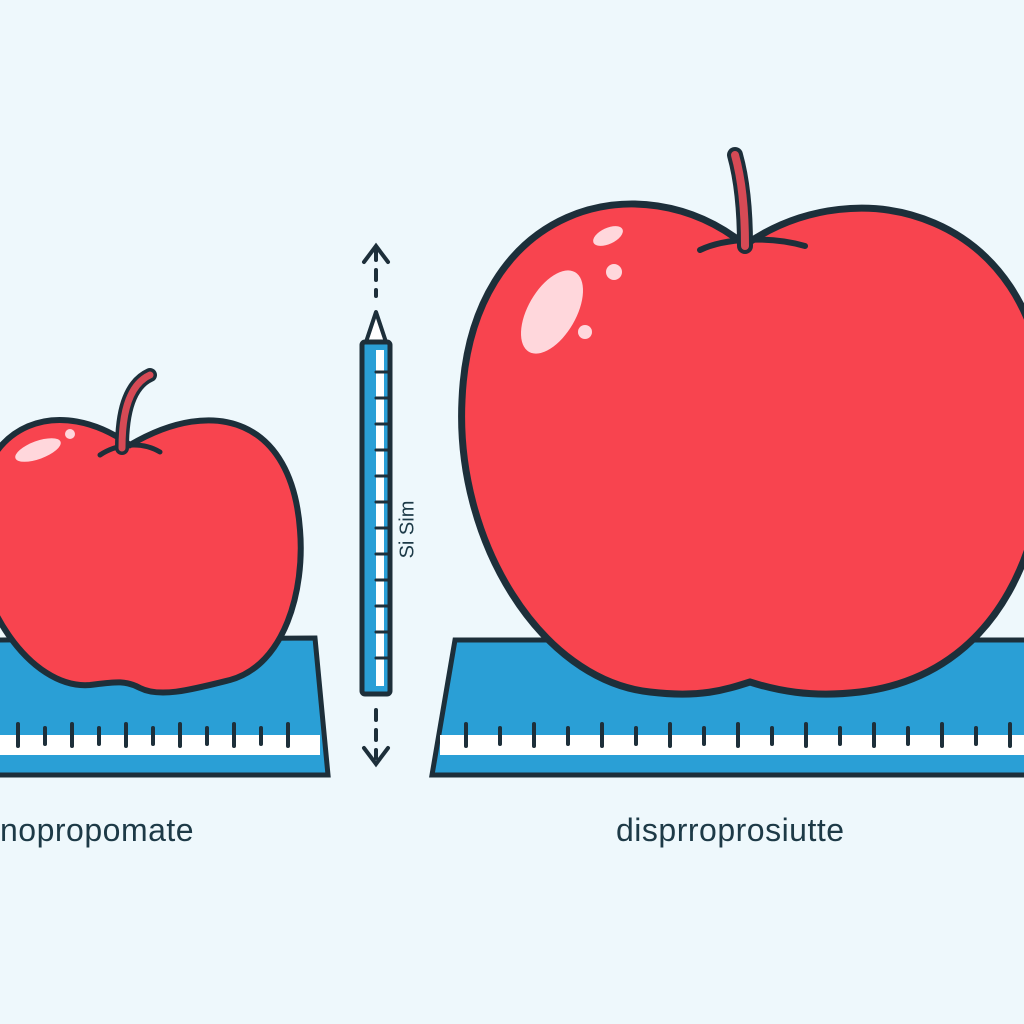  I want to click on right-ruler-ticks, so click(738, 735).